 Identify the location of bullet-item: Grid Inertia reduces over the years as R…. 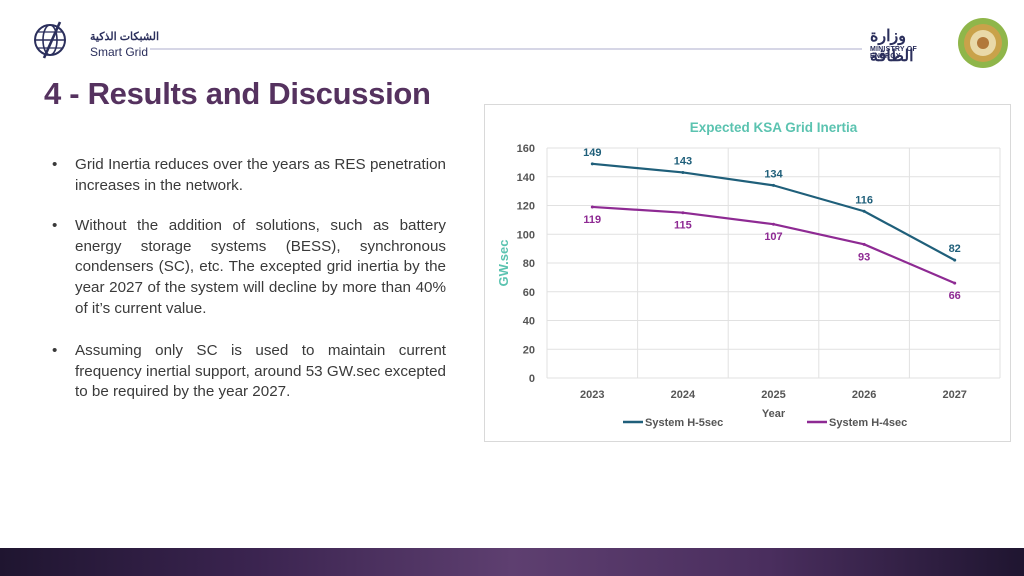
(249, 175).